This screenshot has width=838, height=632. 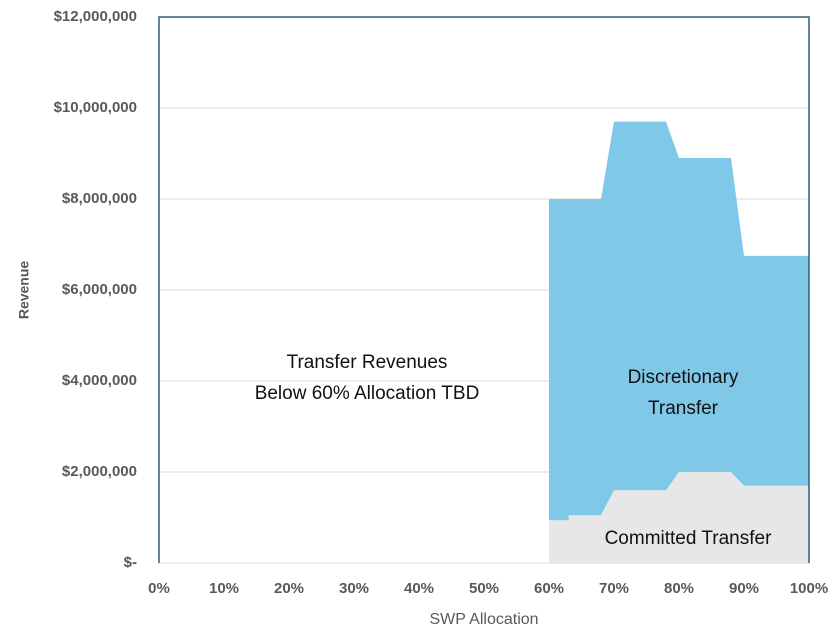 I want to click on y-tick-label: $2,000,000, so click(x=99, y=471).